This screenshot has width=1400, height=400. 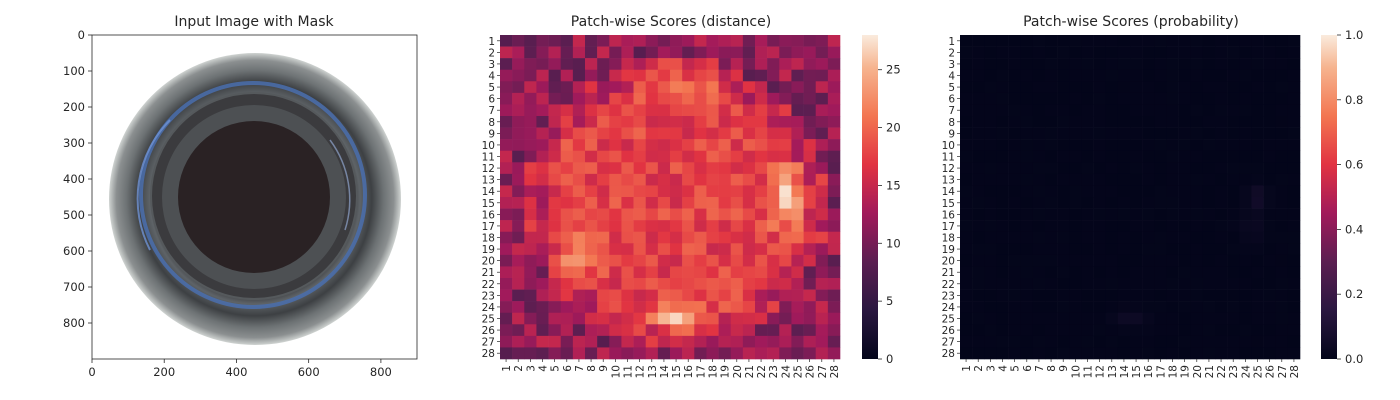 I want to click on probability-row-label: 14, so click(x=949, y=192).